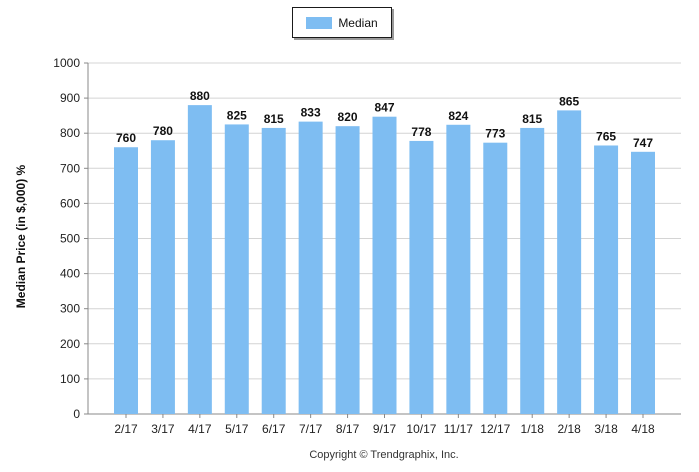 This screenshot has width=699, height=472. What do you see at coordinates (358, 22) in the screenshot?
I see `legend-label-median: Median` at bounding box center [358, 22].